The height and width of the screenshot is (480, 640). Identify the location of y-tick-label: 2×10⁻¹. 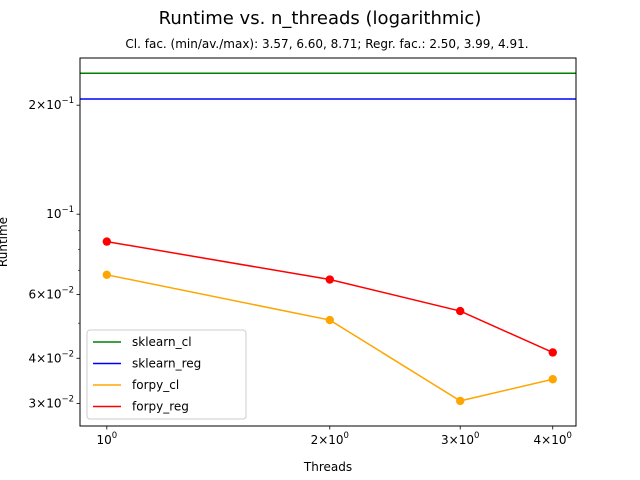
(52, 104).